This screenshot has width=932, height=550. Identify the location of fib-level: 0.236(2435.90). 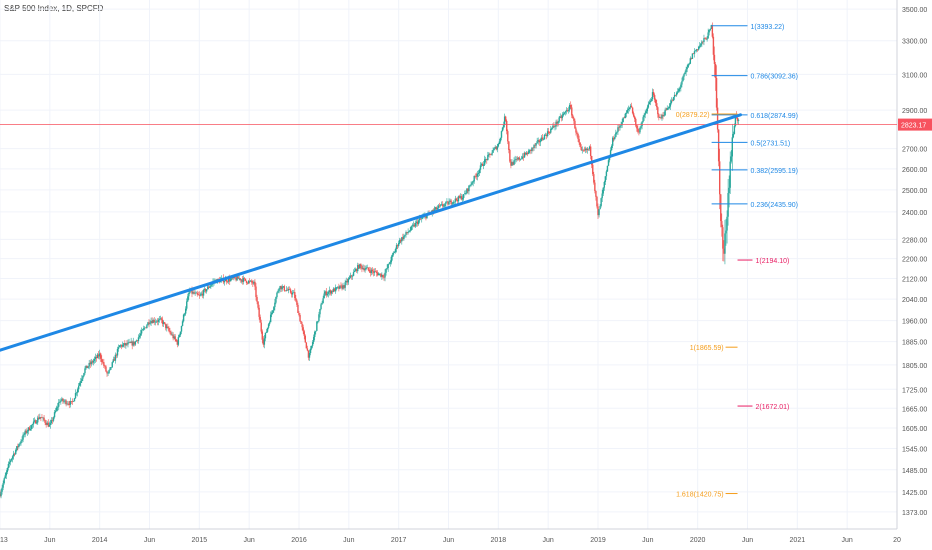
(754, 205).